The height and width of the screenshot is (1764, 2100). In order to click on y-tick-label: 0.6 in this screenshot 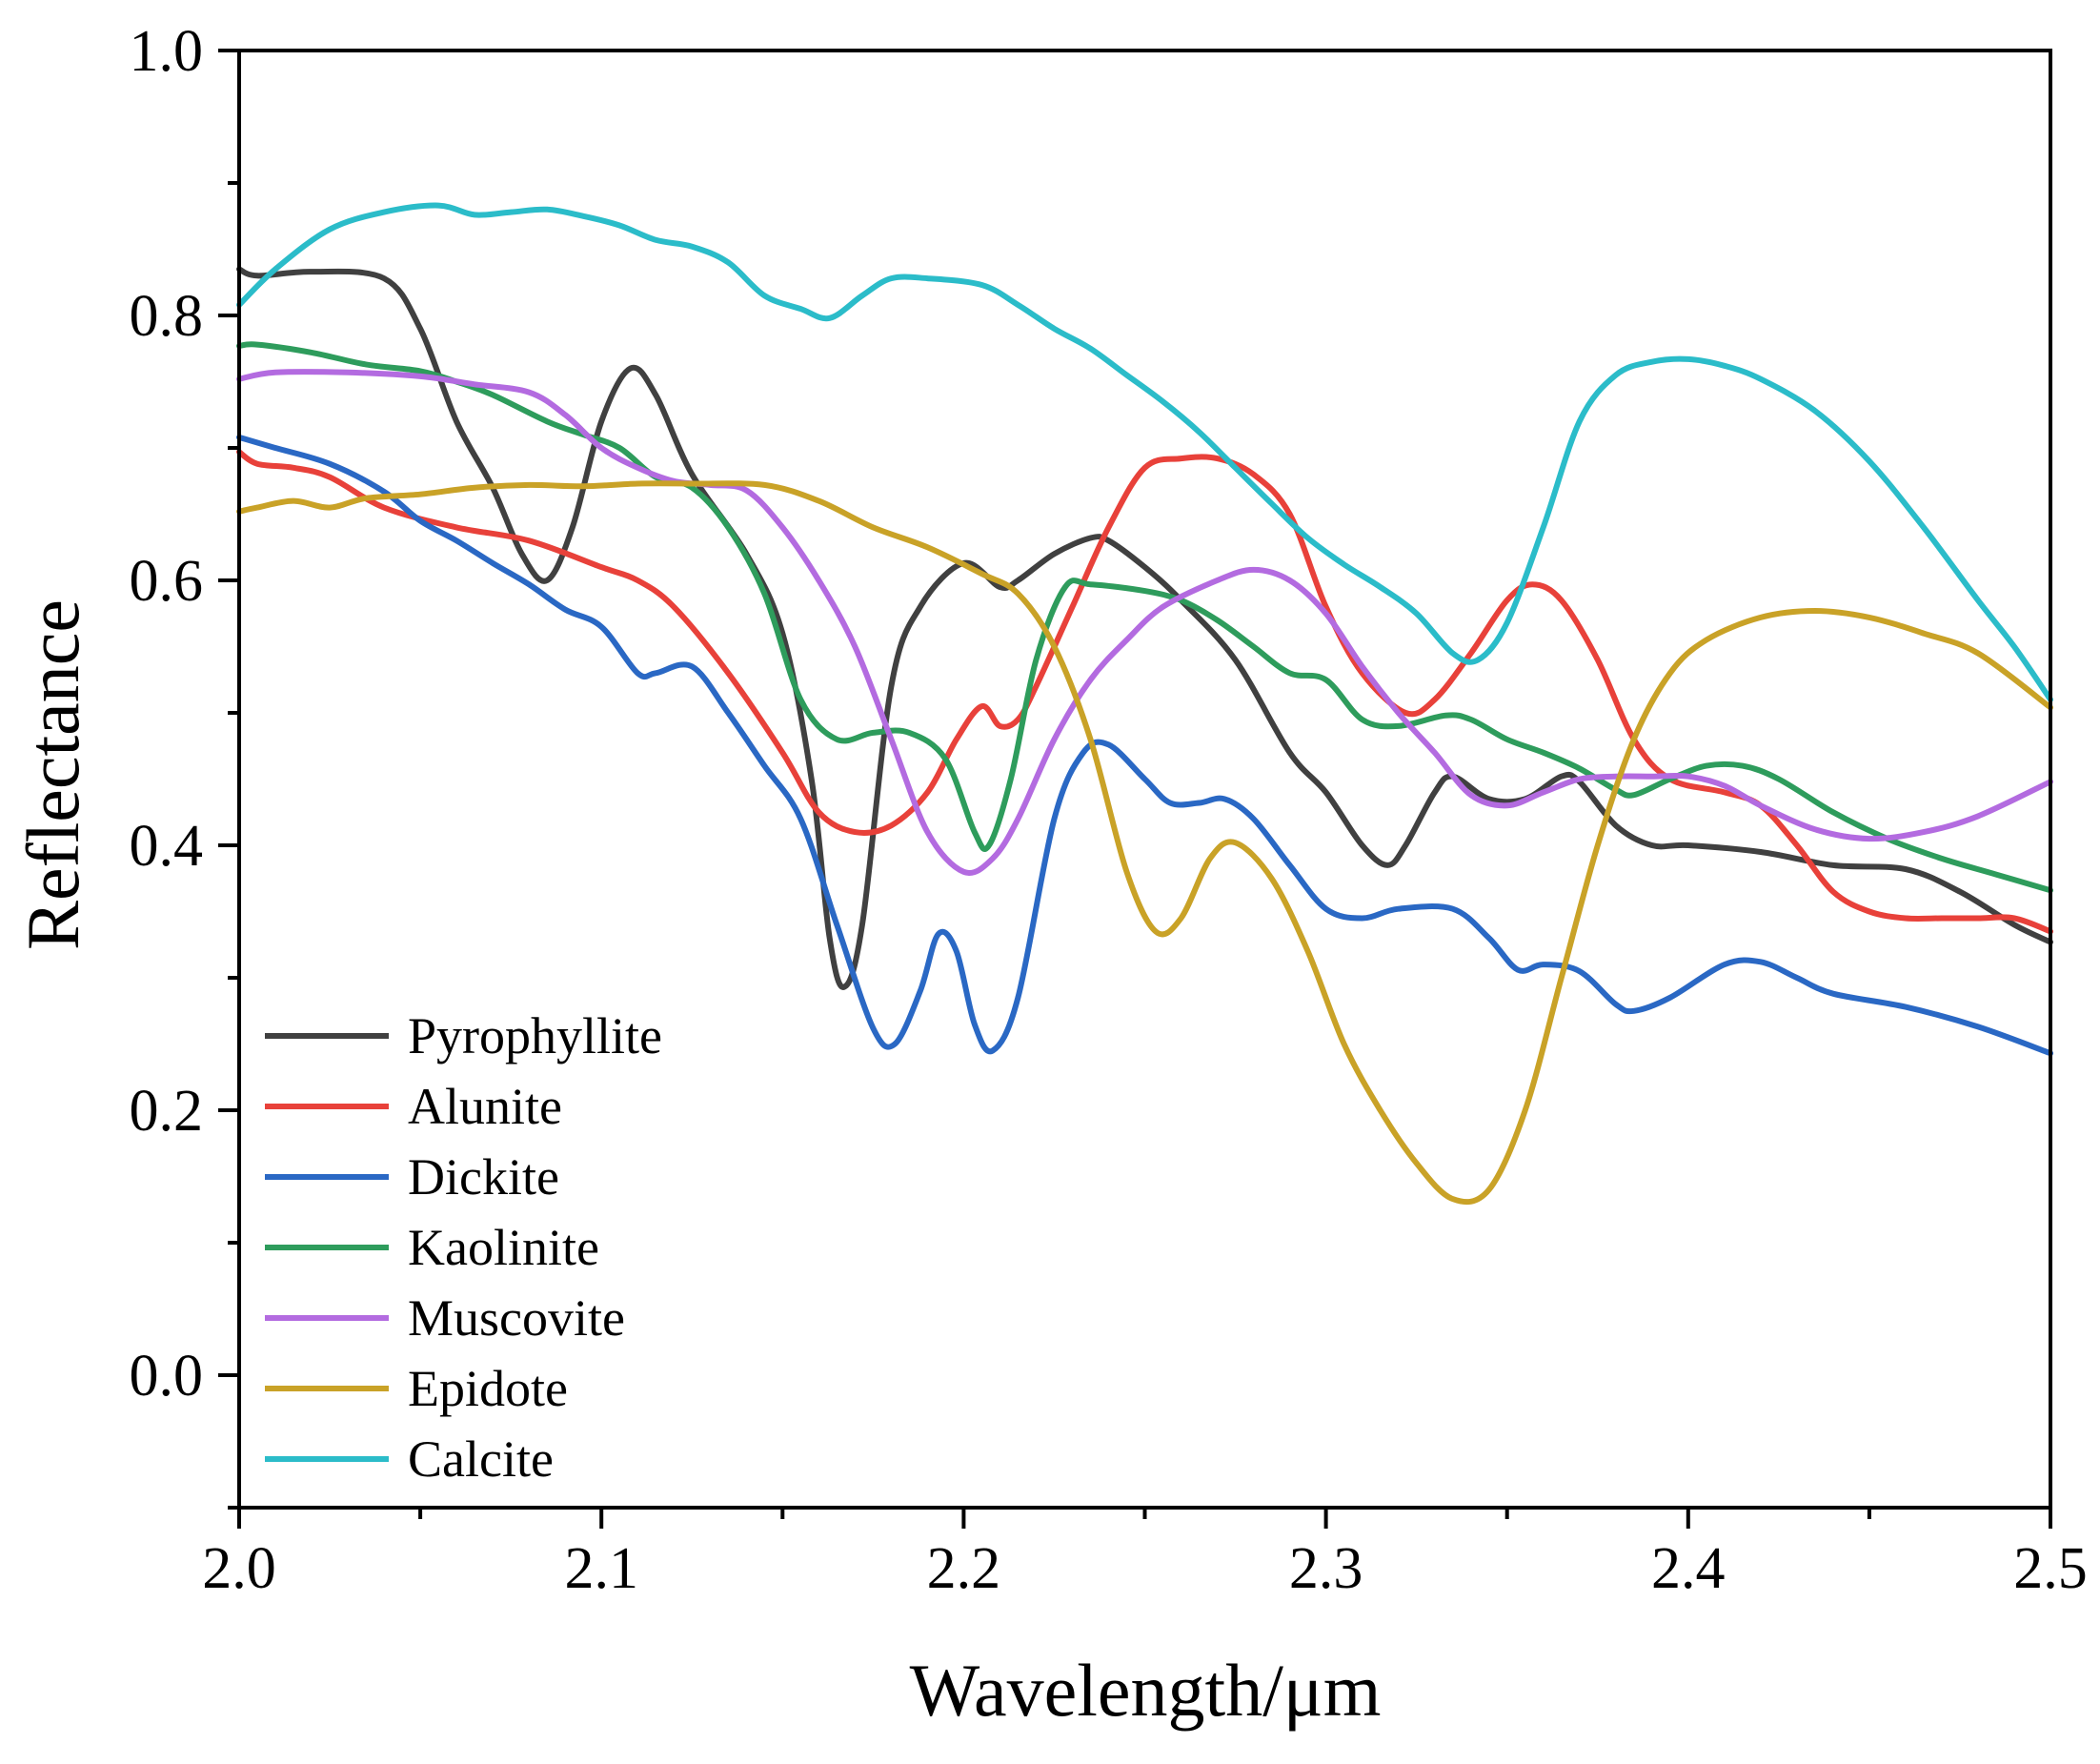, I will do `click(167, 582)`.